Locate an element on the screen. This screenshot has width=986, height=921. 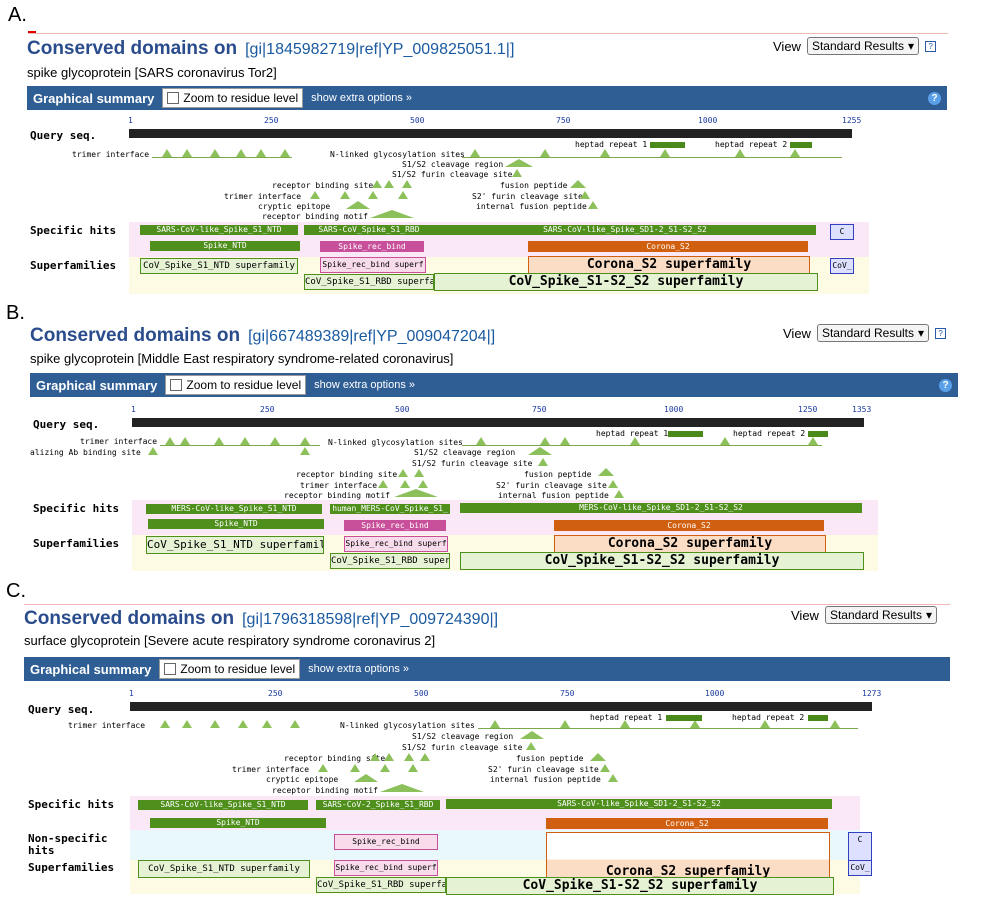
tick-1: 1 is located at coordinates (133, 409).